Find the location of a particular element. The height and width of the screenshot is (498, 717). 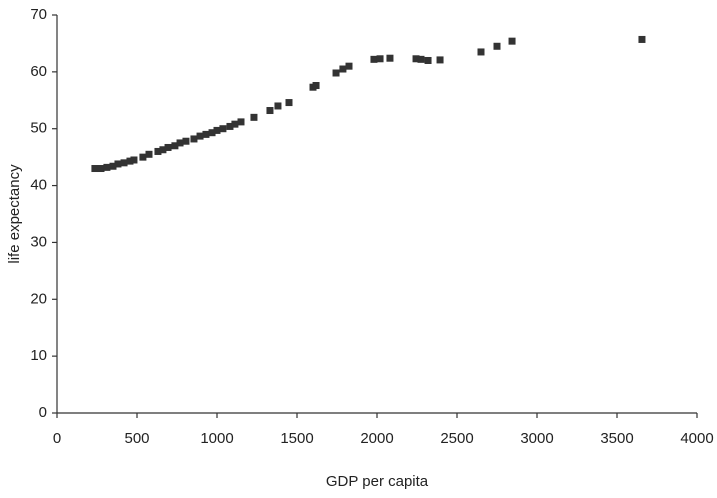

x-tick-label: 1500 is located at coordinates (296, 438).